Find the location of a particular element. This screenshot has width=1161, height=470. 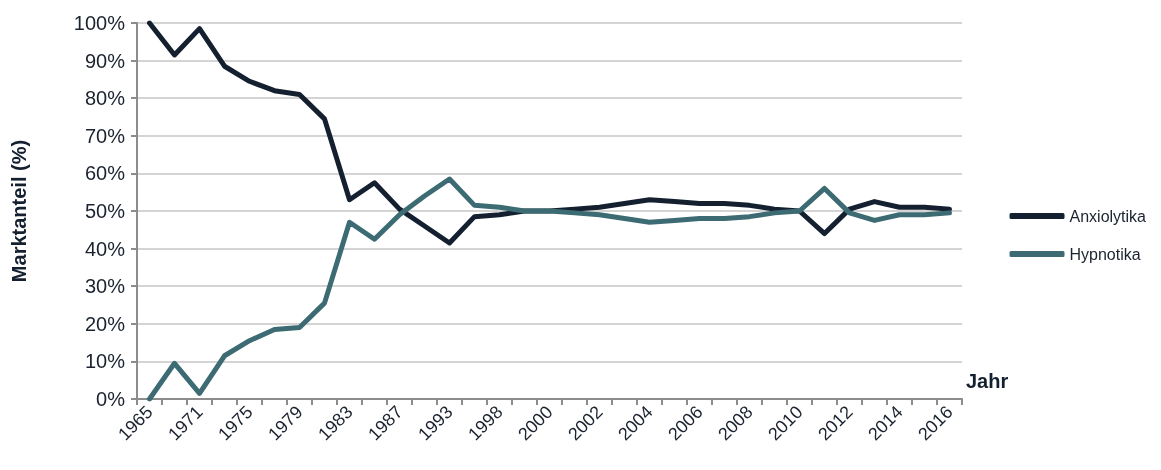

y-tick-label: 40% is located at coordinates (105, 248).